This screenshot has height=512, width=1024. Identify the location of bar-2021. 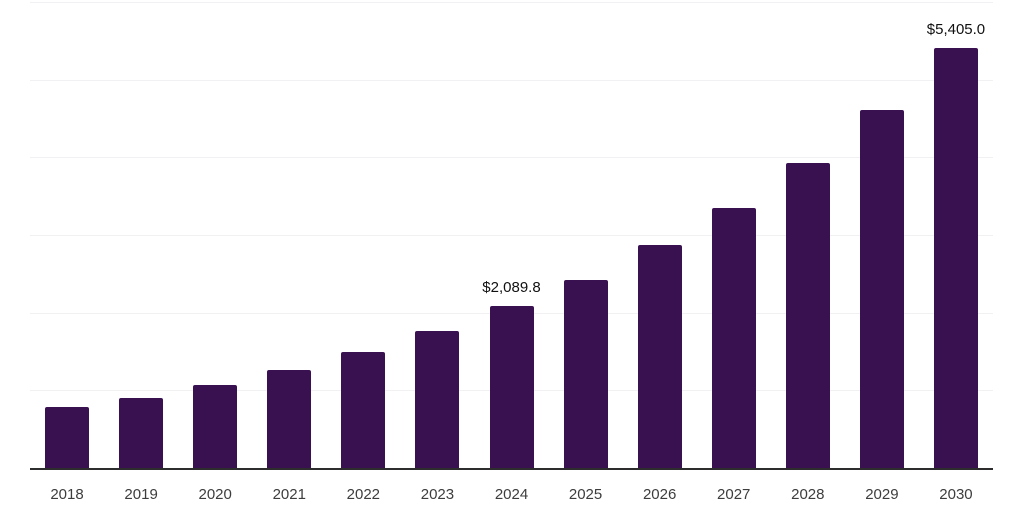
(289, 419).